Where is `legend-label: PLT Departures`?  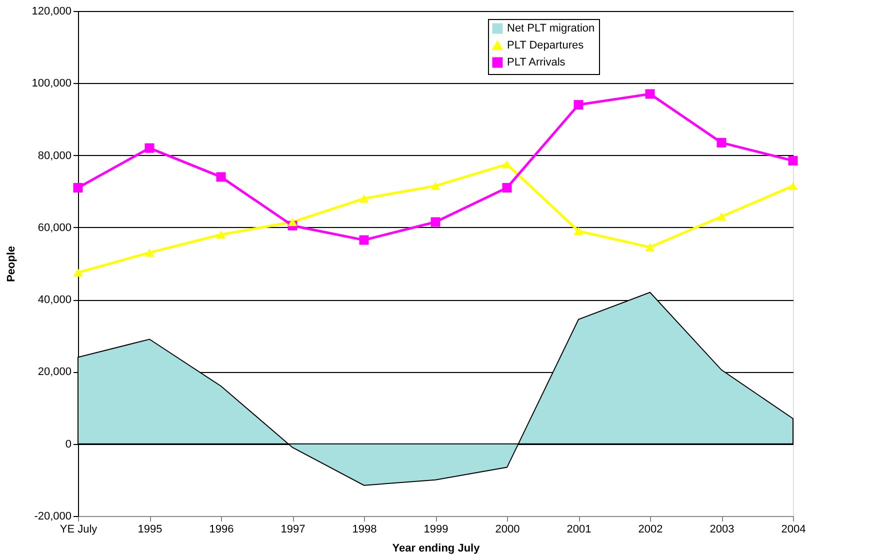
legend-label: PLT Departures is located at coordinates (545, 46).